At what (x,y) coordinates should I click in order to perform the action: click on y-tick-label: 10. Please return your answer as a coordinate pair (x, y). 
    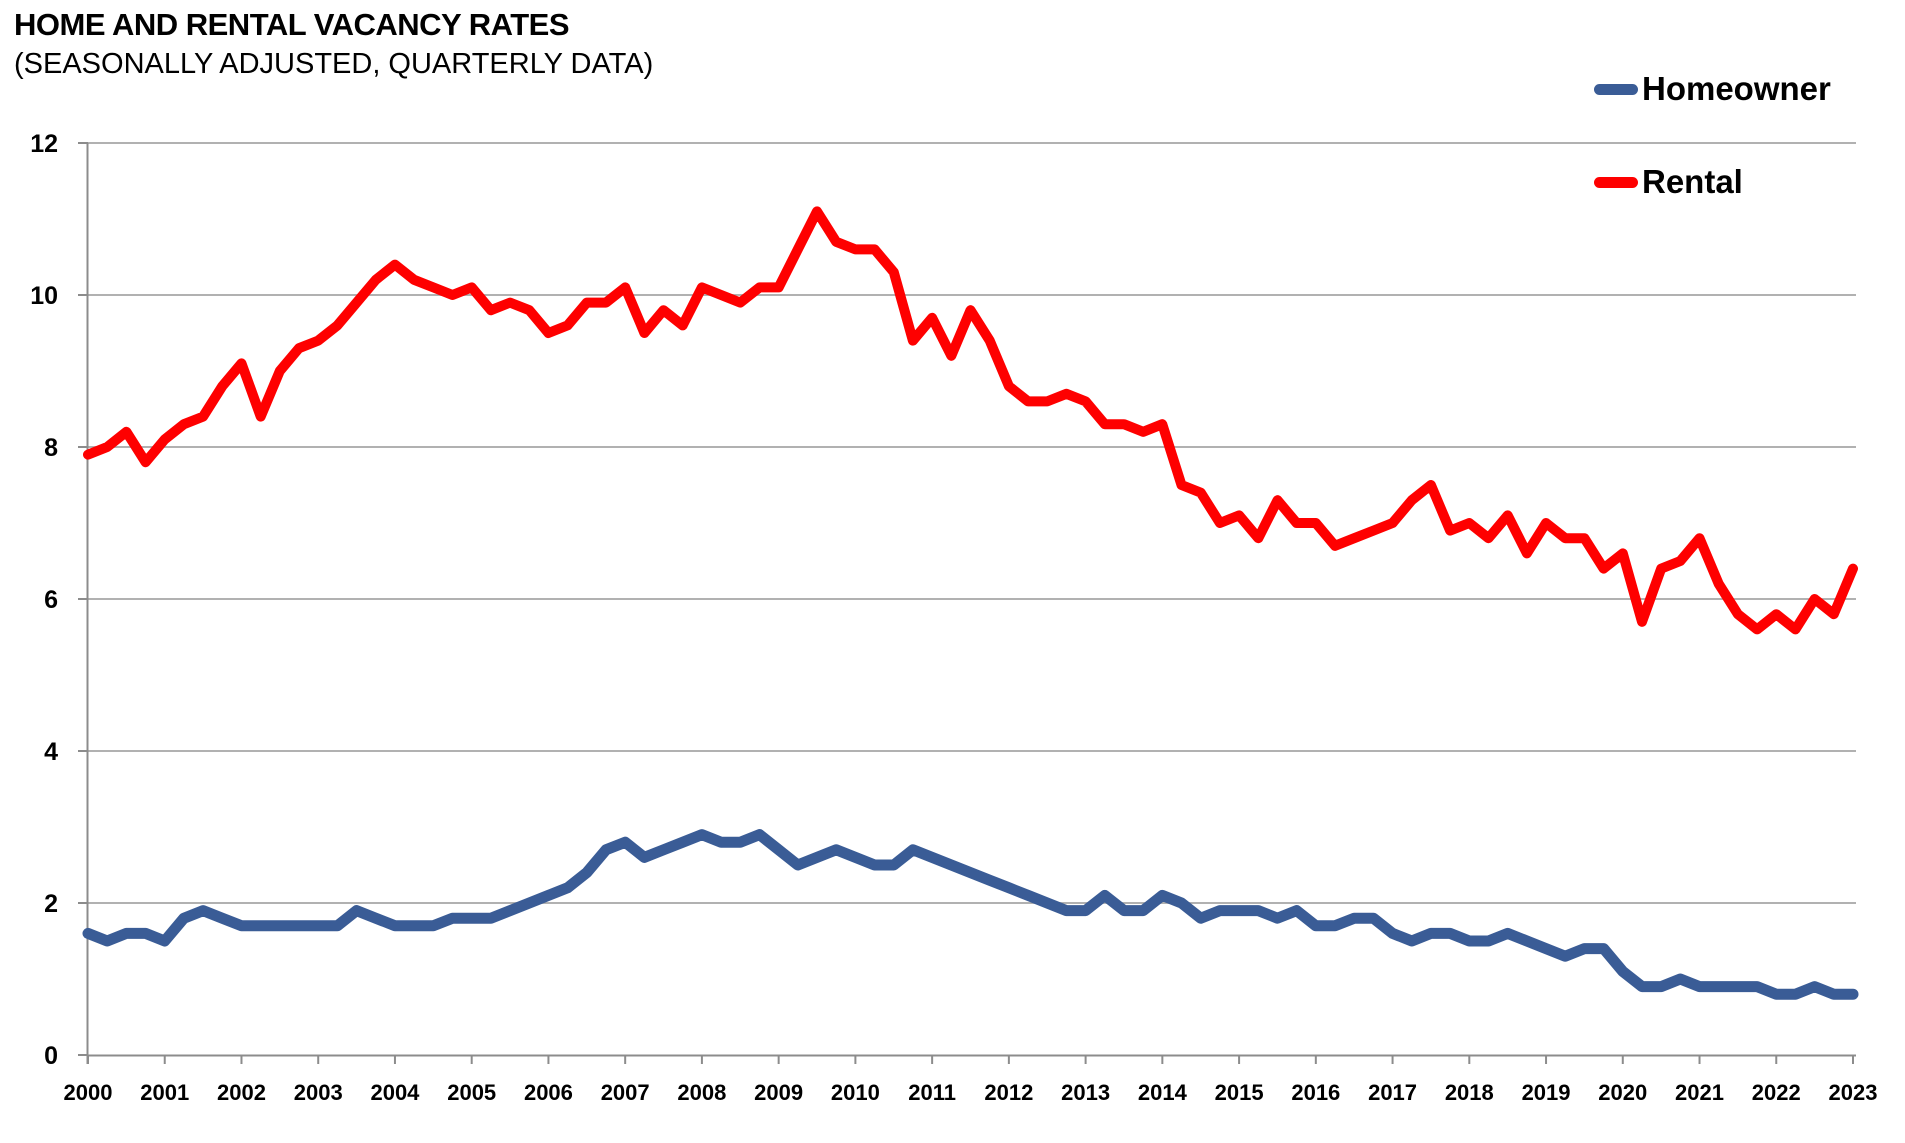
    Looking at the image, I should click on (44, 296).